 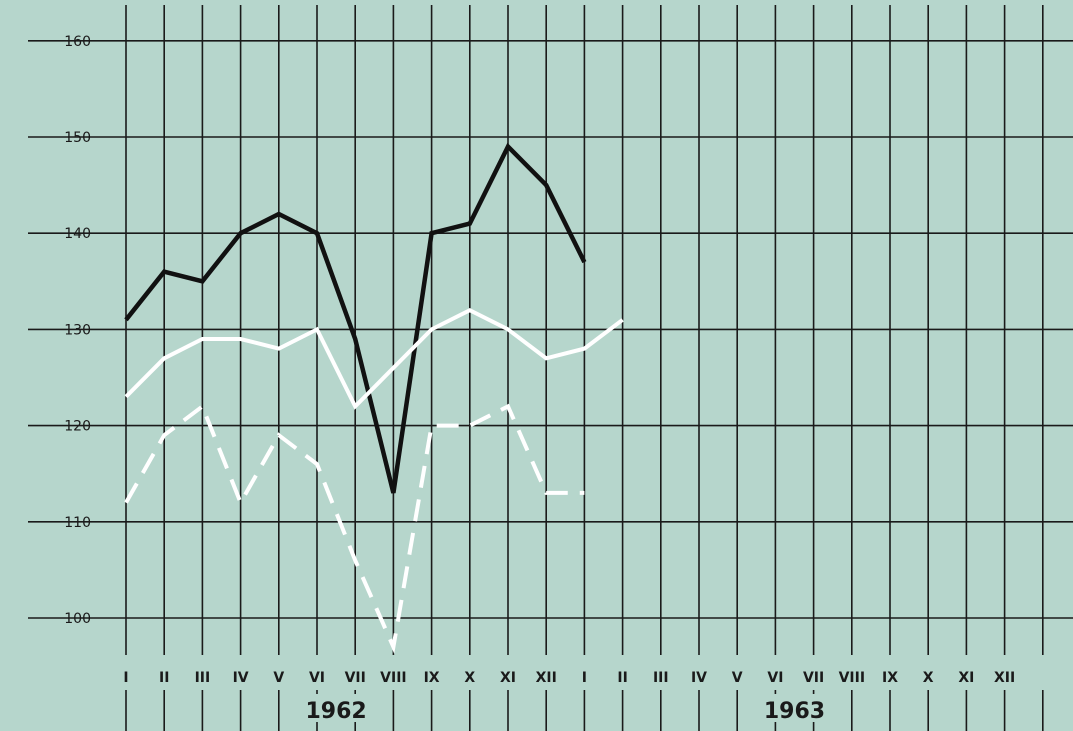 What do you see at coordinates (77, 42) in the screenshot?
I see `y-tick-label: 160` at bounding box center [77, 42].